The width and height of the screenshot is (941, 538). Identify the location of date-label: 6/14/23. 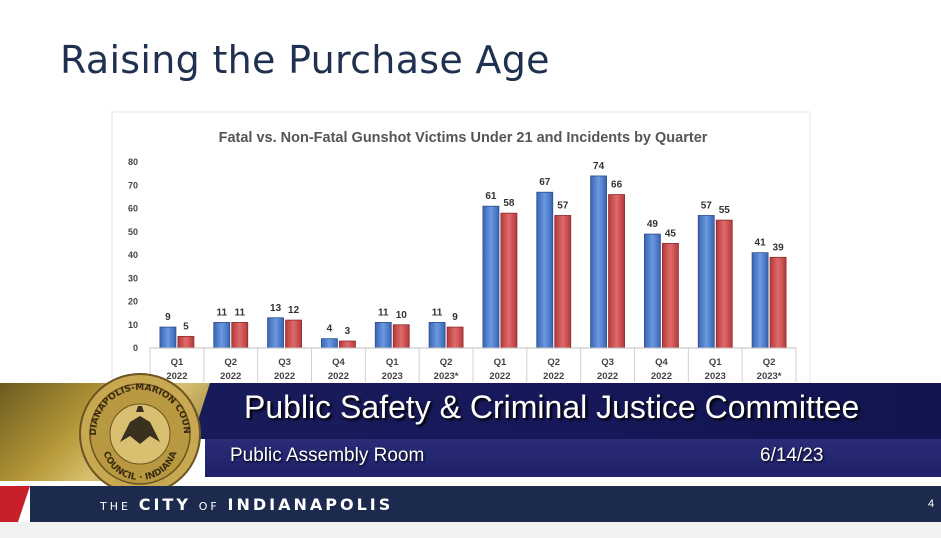
(792, 455).